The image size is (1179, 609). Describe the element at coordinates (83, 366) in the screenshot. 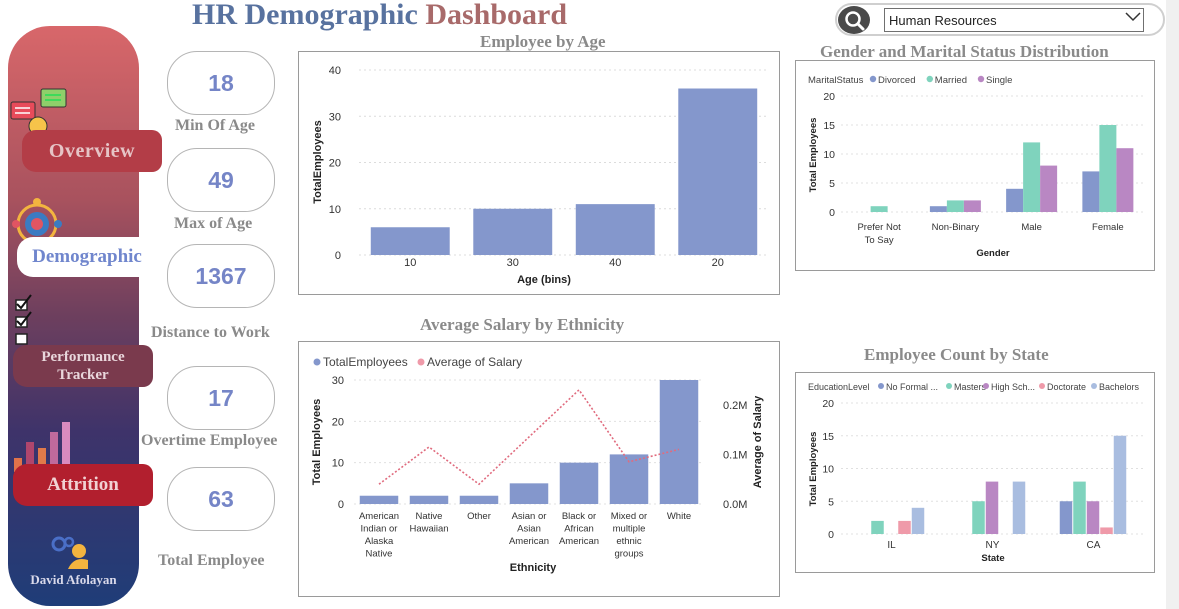

I see `nav-performance-tracker: Performance Tracker` at that location.